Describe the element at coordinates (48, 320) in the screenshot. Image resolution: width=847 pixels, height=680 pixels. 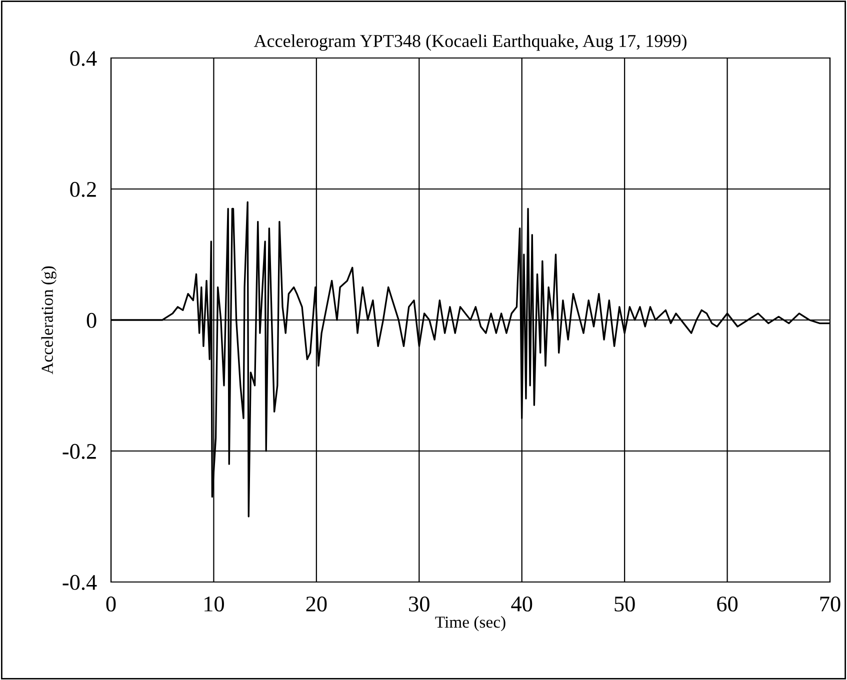
I see `y-axis-title: Acceleration (g)` at that location.